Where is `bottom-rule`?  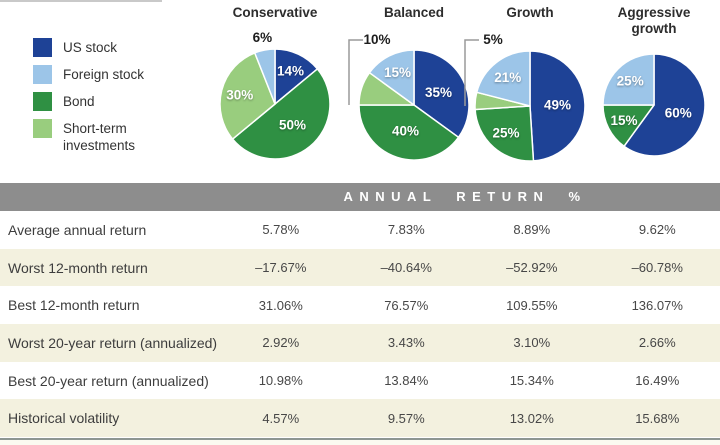 bottom-rule is located at coordinates (360, 439).